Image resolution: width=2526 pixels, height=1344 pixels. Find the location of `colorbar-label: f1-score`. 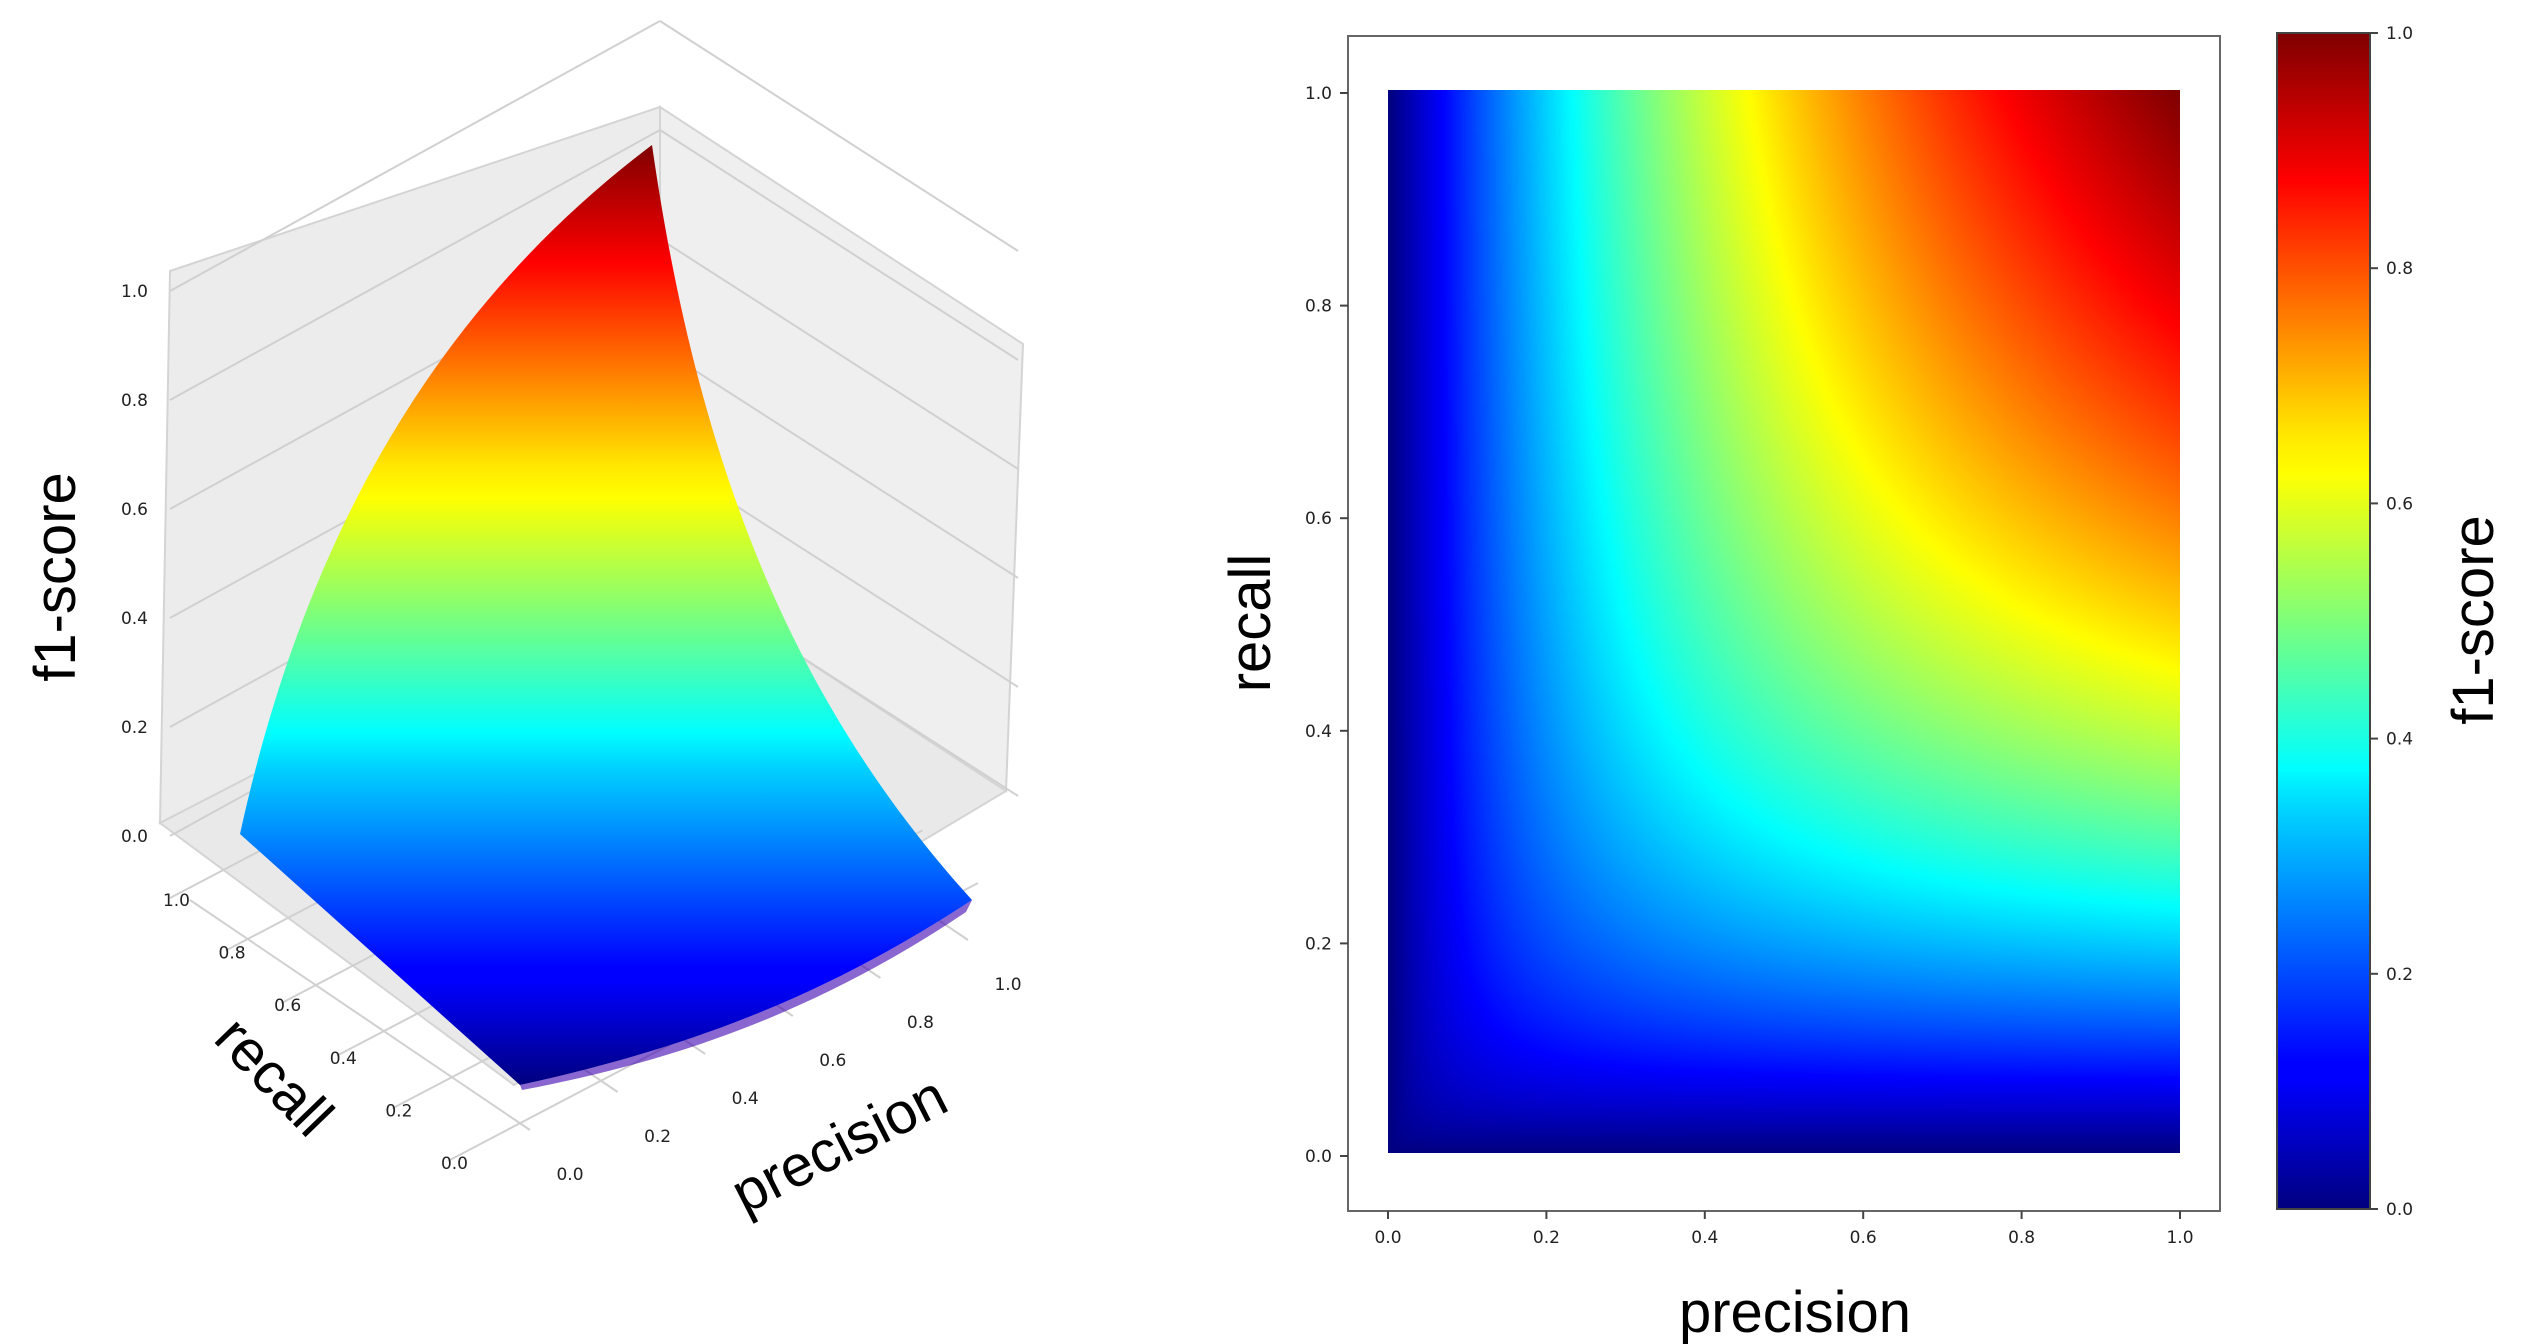

colorbar-label: f1-score is located at coordinates (2473, 620).